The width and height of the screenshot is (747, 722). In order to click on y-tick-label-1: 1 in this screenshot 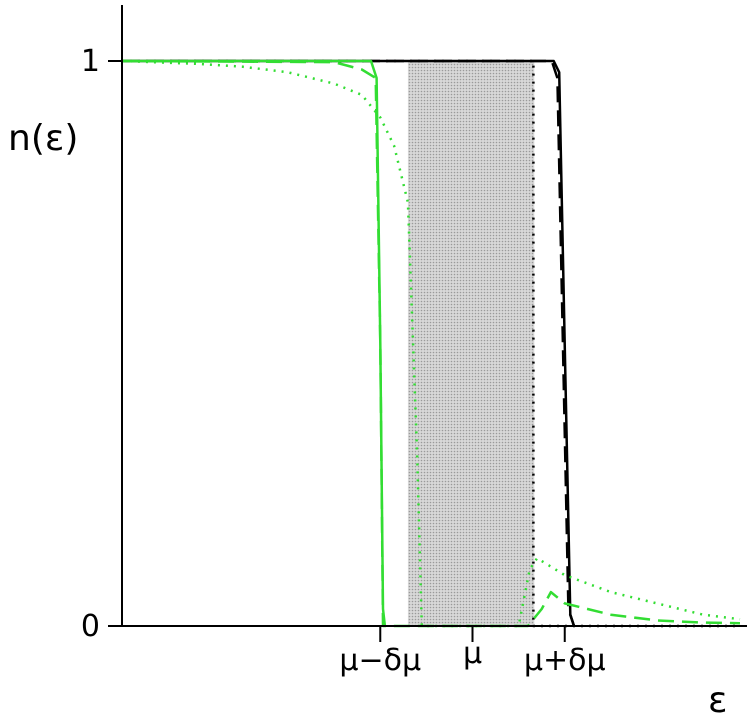, I will do `click(90, 61)`.